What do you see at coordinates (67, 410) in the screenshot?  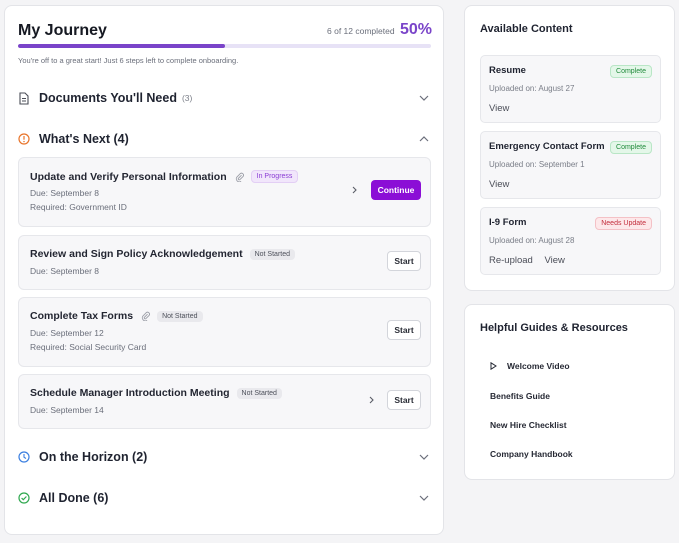 I see `task-due-date: Due: September 14` at bounding box center [67, 410].